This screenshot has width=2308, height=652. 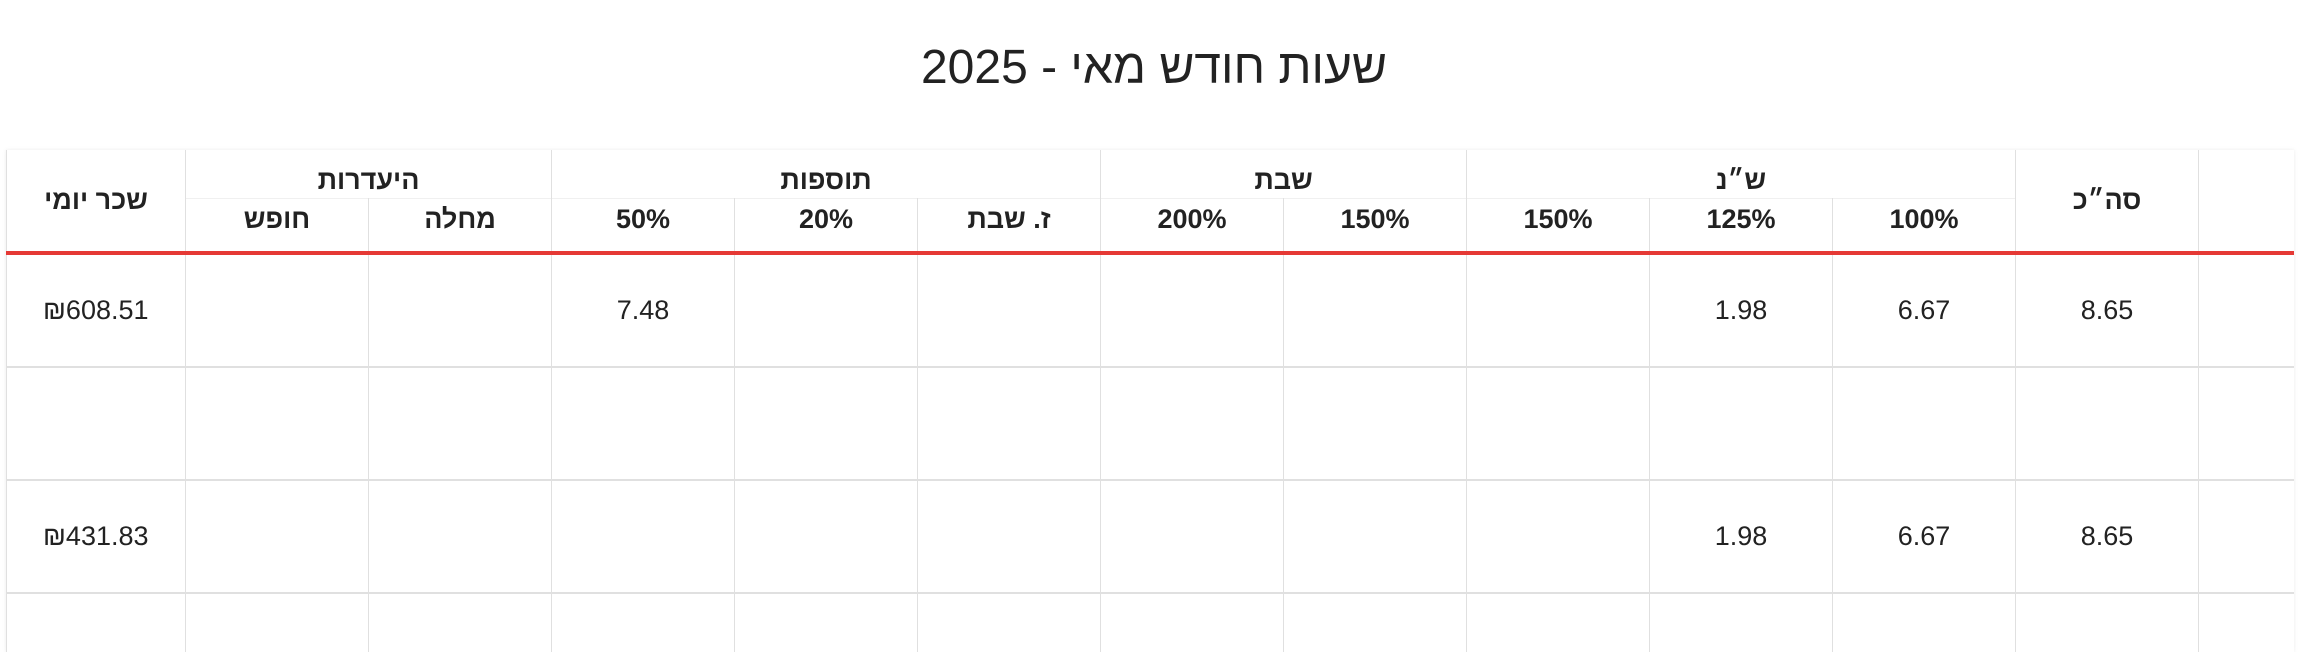 What do you see at coordinates (1375, 226) in the screenshot?
I see `header-shabbat-150: 150%` at bounding box center [1375, 226].